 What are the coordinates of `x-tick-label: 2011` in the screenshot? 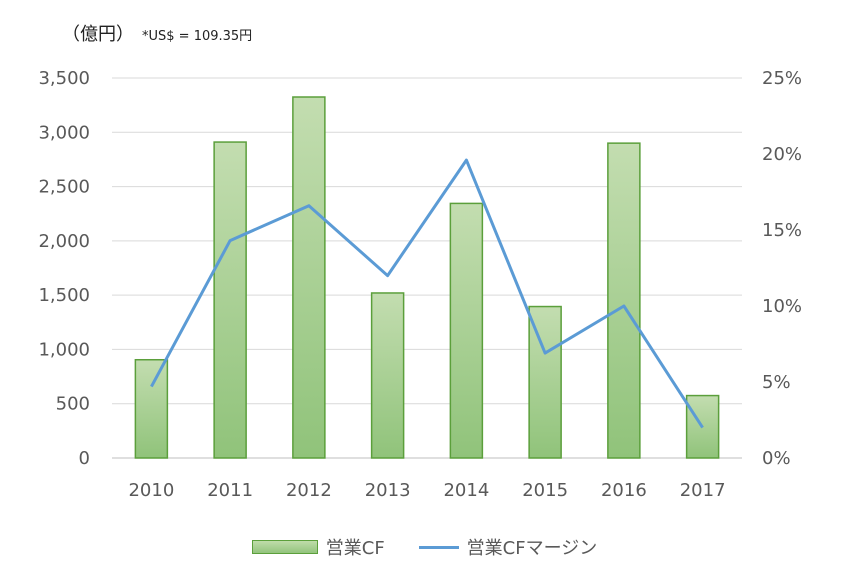 It's located at (230, 490).